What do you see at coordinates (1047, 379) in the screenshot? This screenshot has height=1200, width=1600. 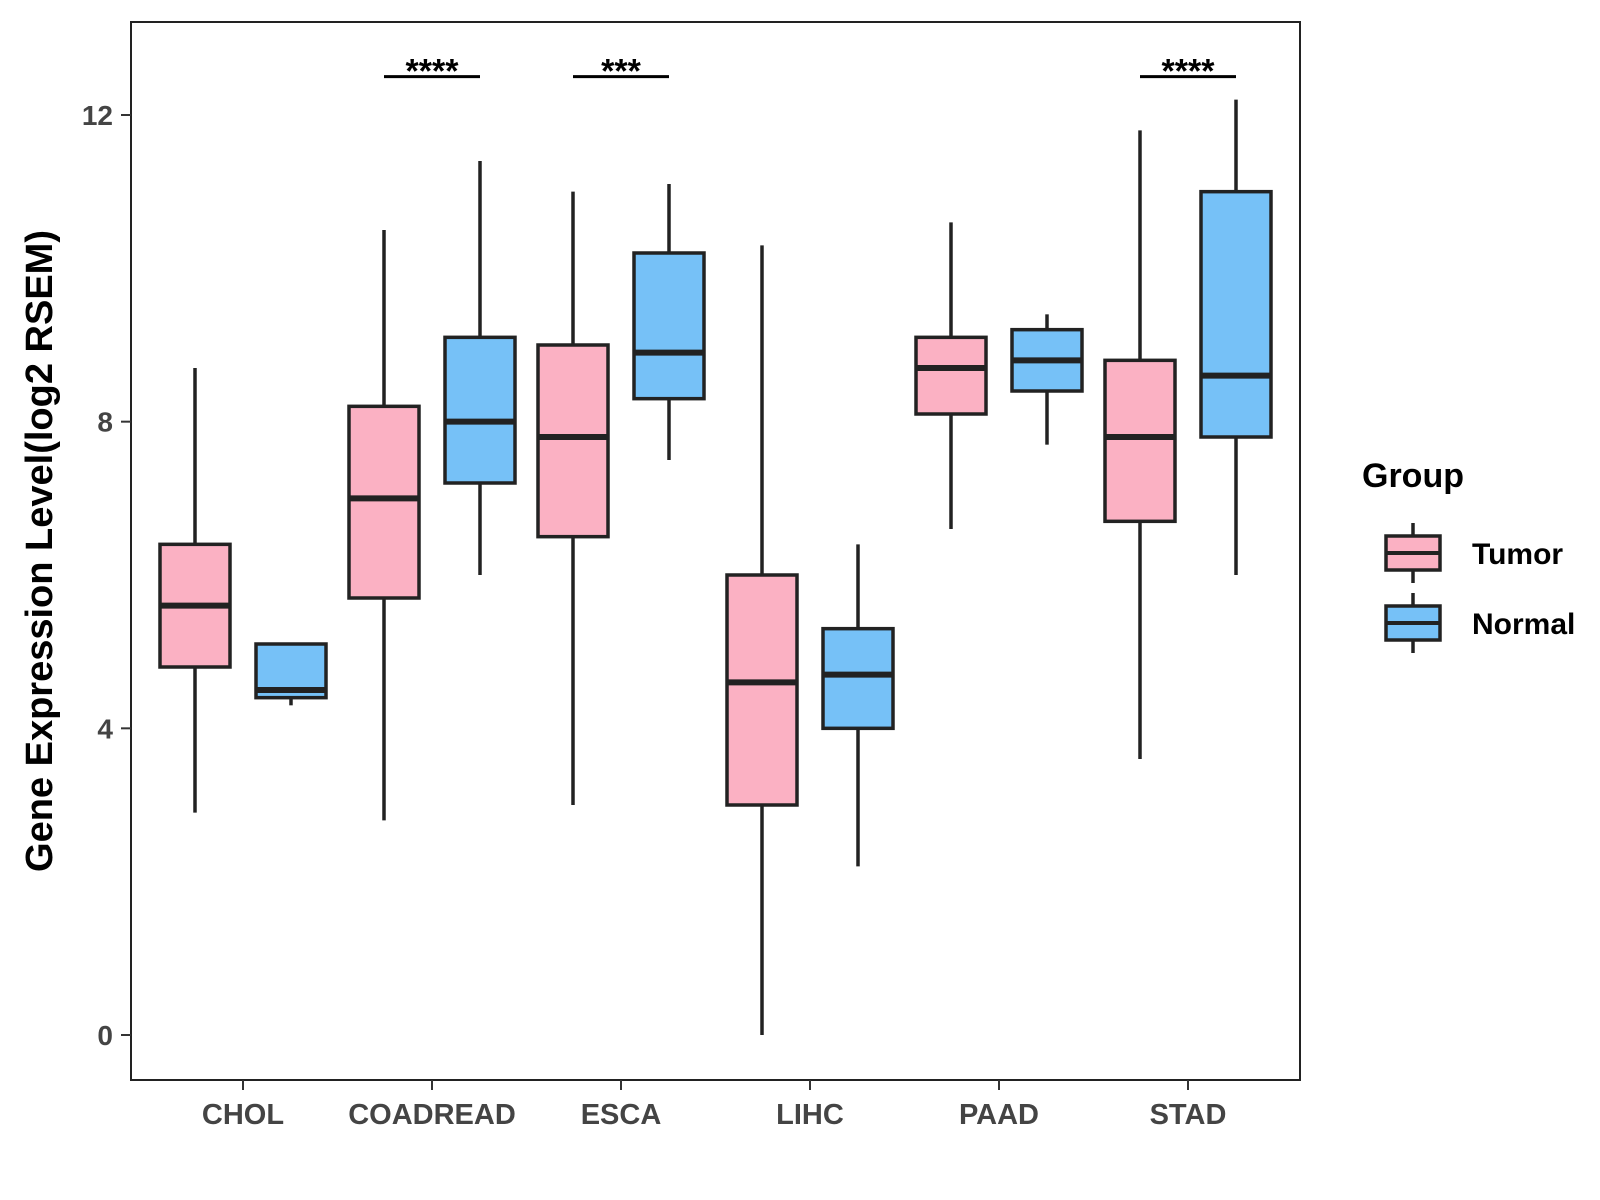 I see `box-normal-paad` at bounding box center [1047, 379].